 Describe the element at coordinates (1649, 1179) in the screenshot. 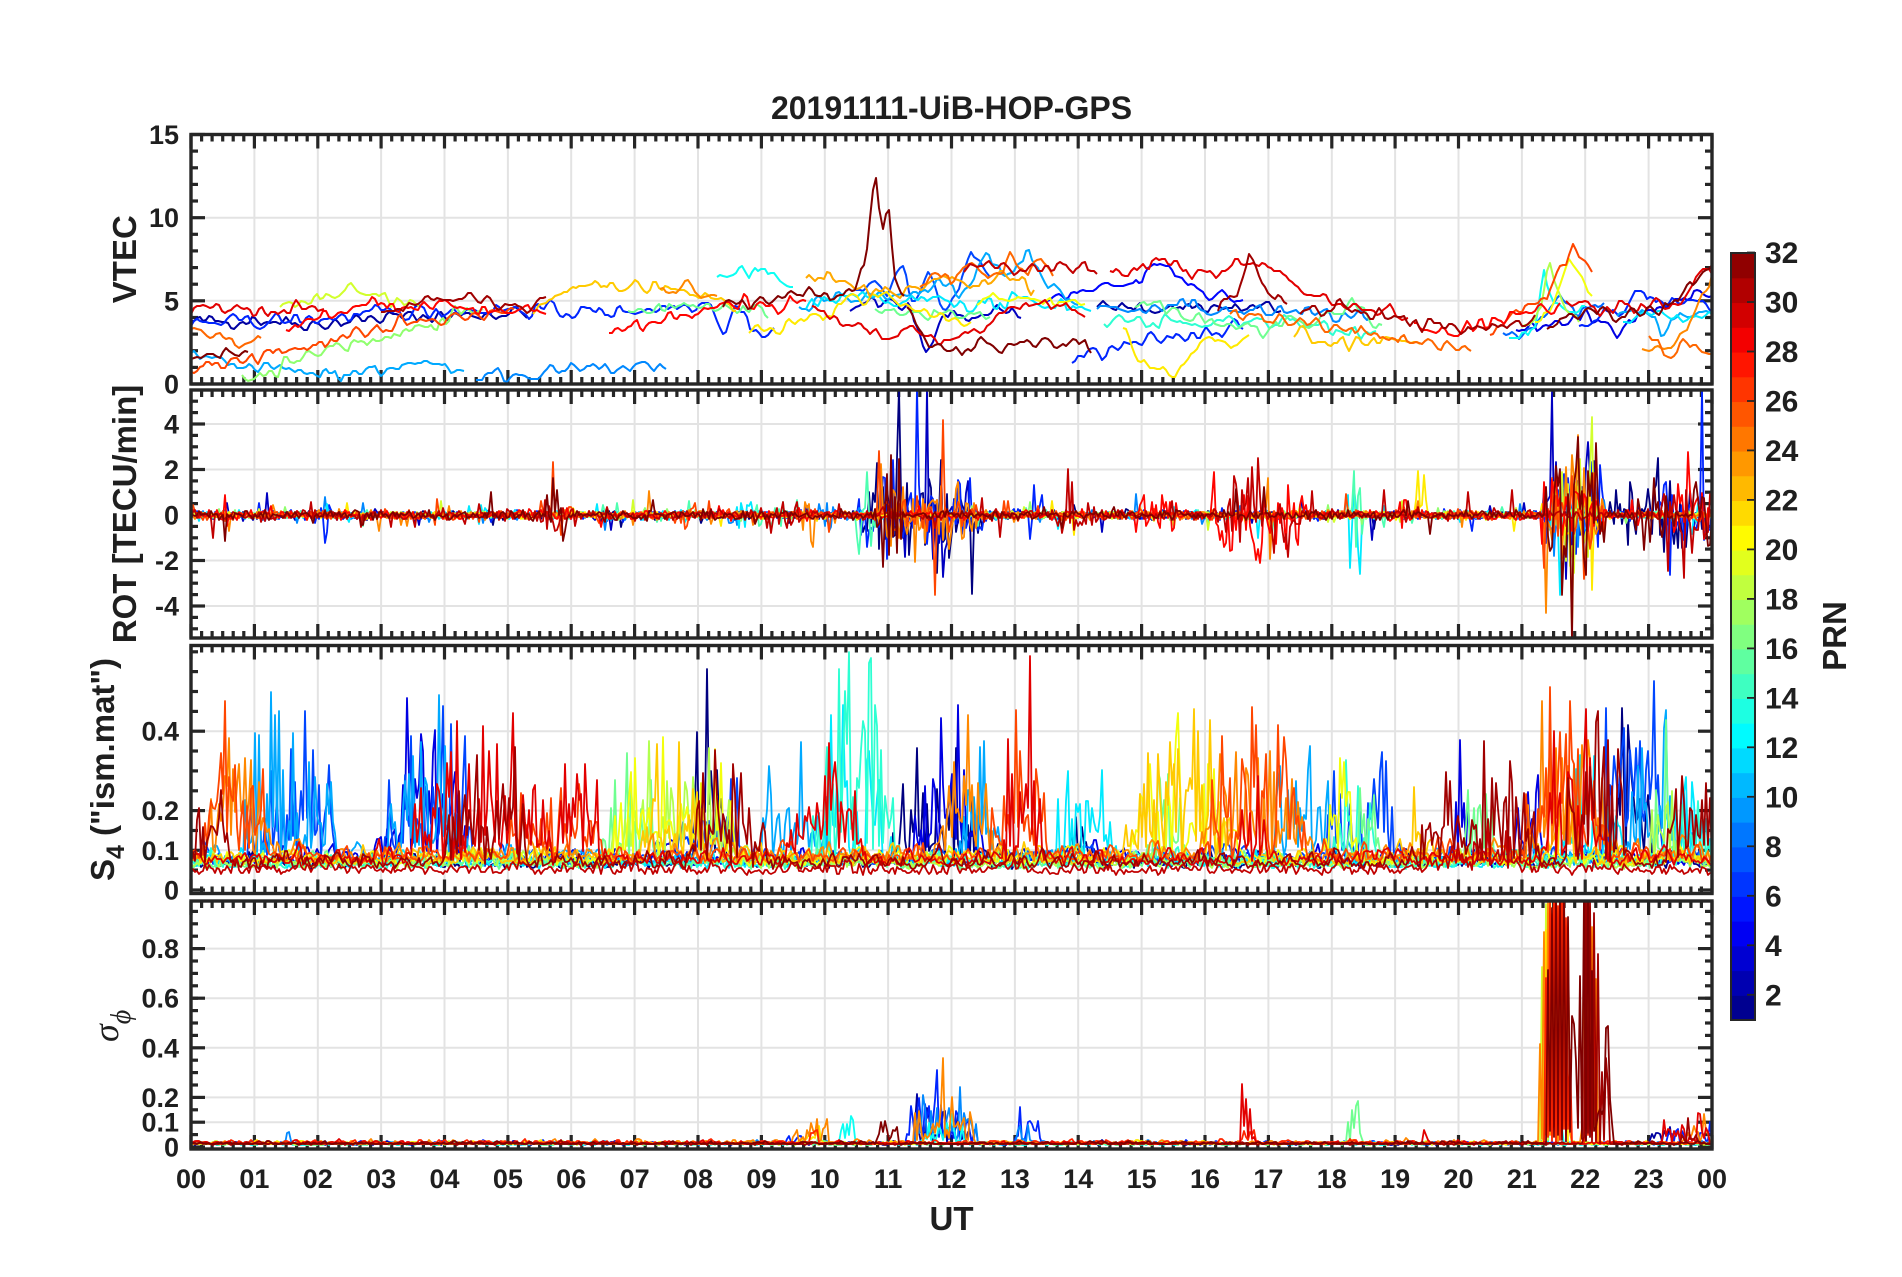

I see `svg-text: 23` at that location.